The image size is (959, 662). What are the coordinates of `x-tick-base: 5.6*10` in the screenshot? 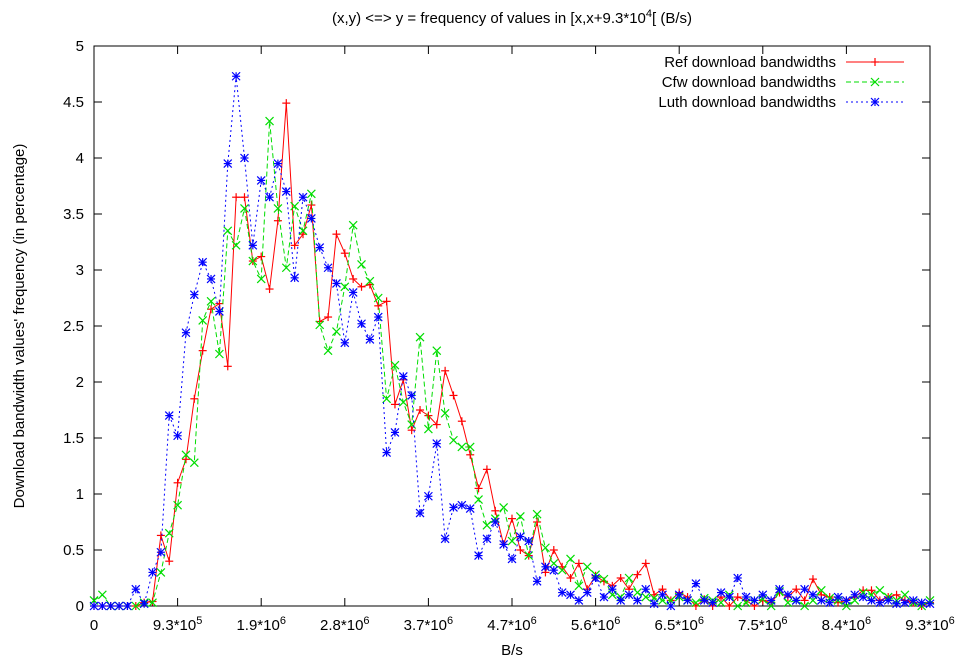 It's located at (592, 625).